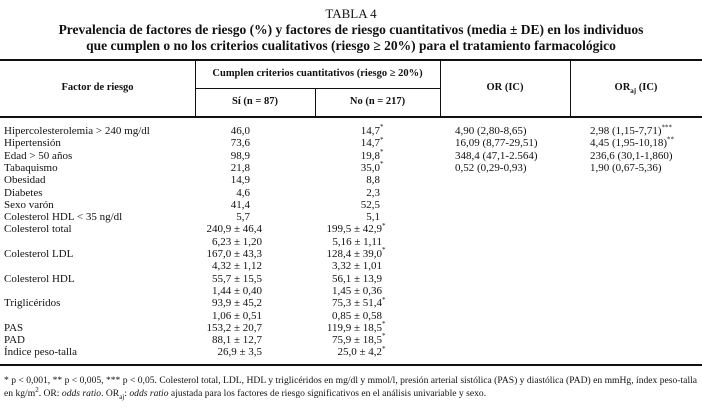  I want to click on cell-no: 19,8*, so click(372, 154).